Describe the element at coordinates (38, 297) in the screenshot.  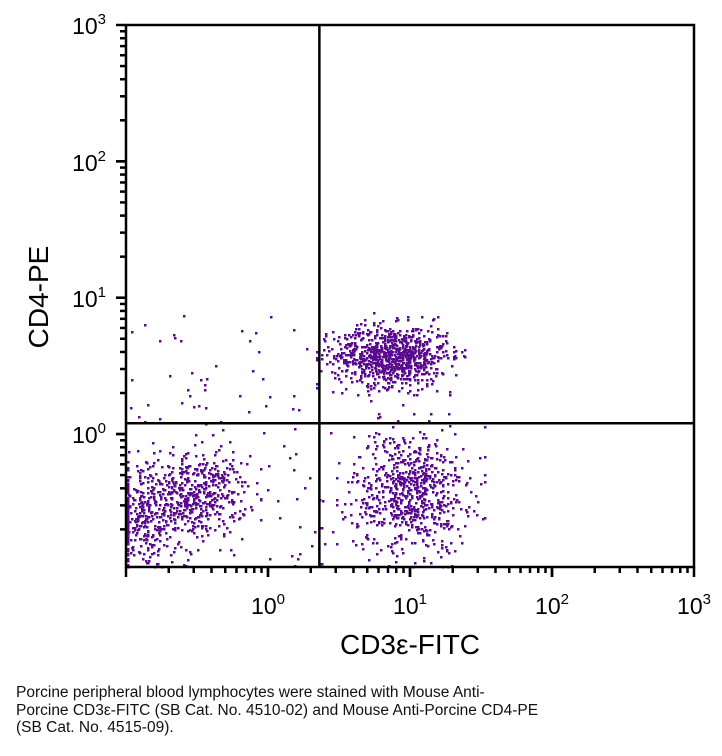
I see `y-axis-label: CD4-PE` at that location.